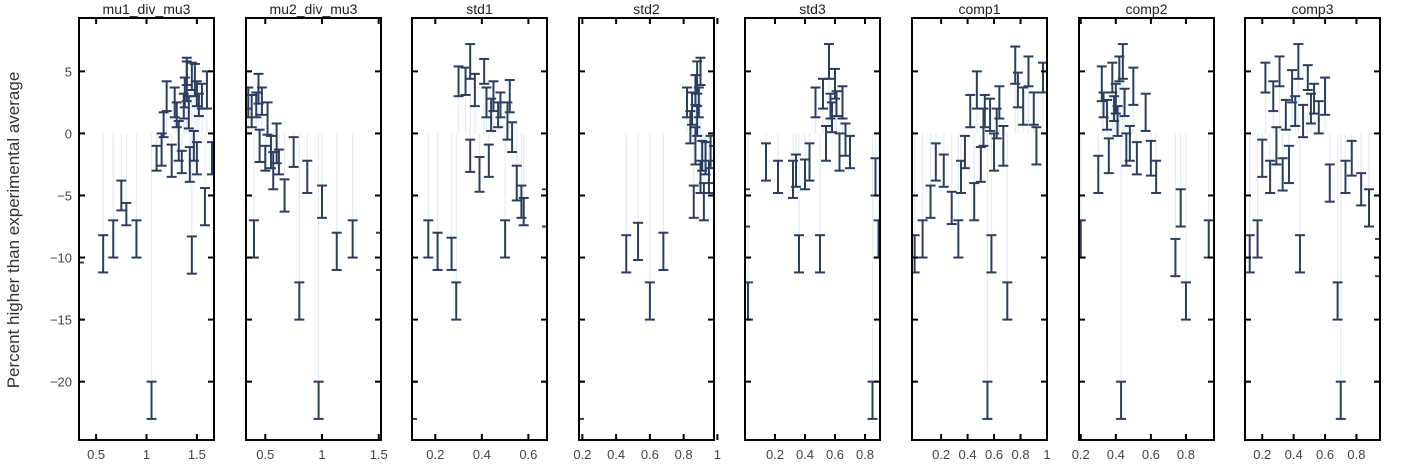  Describe the element at coordinates (479, 9) in the screenshot. I see `panel-title: std1` at that location.